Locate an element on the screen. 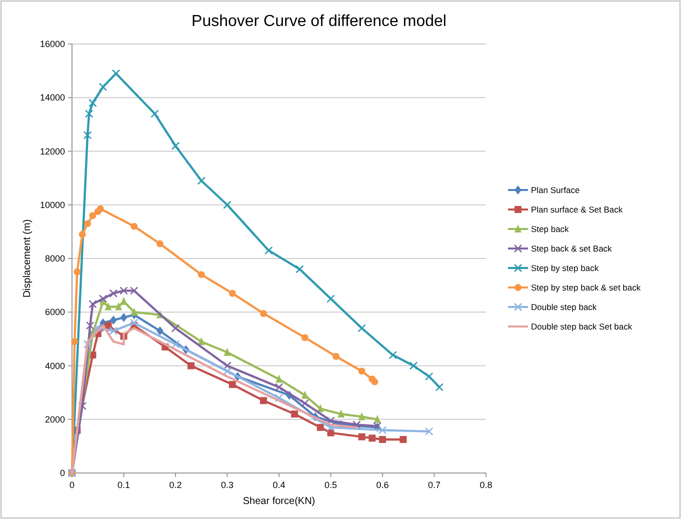  y-tick-label: 16000 is located at coordinates (52, 44).